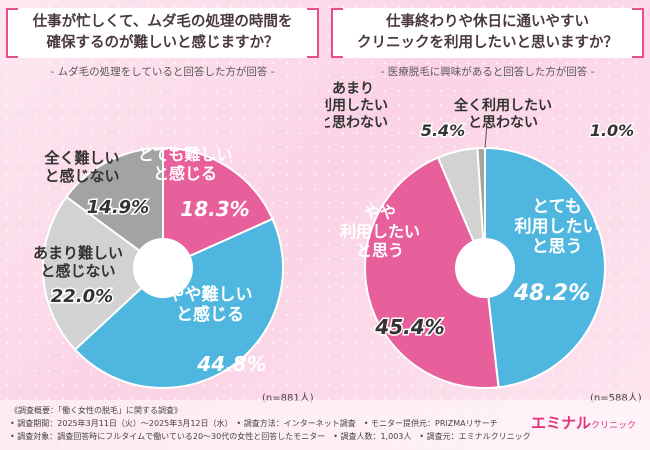  What do you see at coordinates (210, 304) in the screenshot?
I see `slice-label-0-1: やや難しいと感じる` at bounding box center [210, 304].